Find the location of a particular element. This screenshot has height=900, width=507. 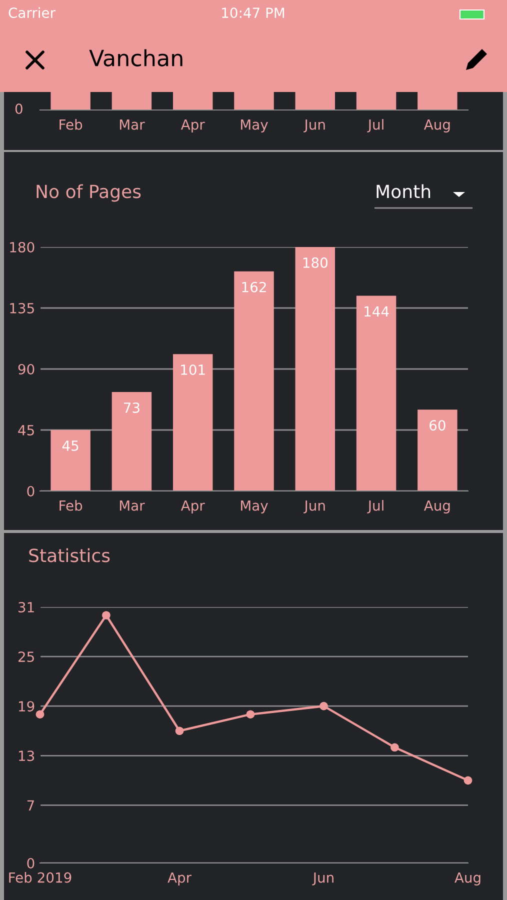

y-tick-label: 19 is located at coordinates (26, 706).